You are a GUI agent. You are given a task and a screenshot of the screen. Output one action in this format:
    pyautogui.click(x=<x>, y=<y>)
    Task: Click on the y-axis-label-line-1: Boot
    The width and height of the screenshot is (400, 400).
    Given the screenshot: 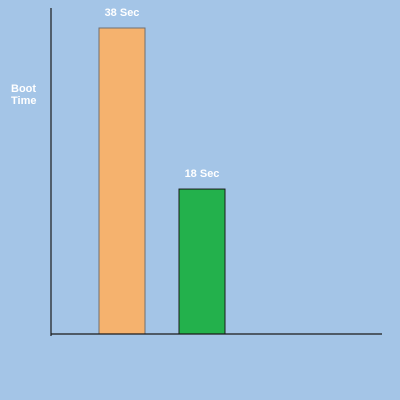 What is the action you would take?
    pyautogui.click(x=23, y=89)
    